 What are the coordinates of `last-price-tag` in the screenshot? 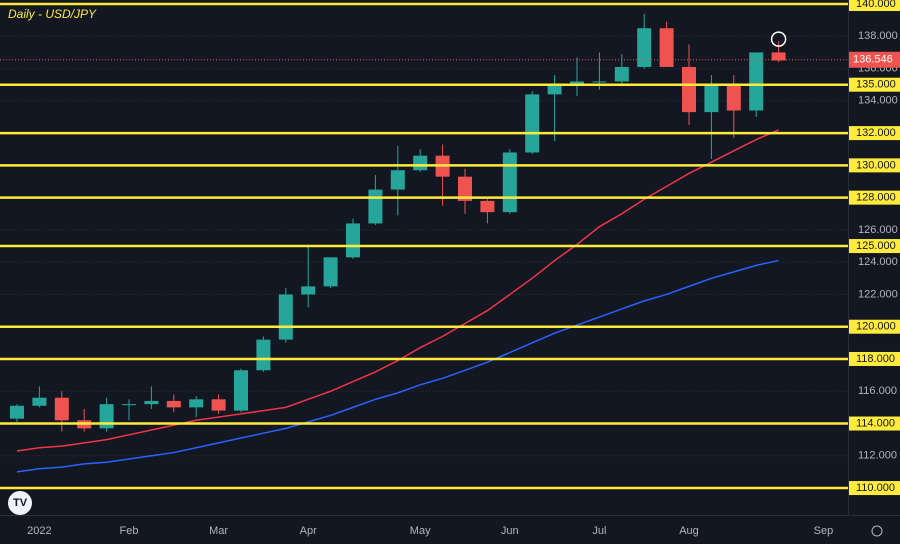 It's located at (874, 59).